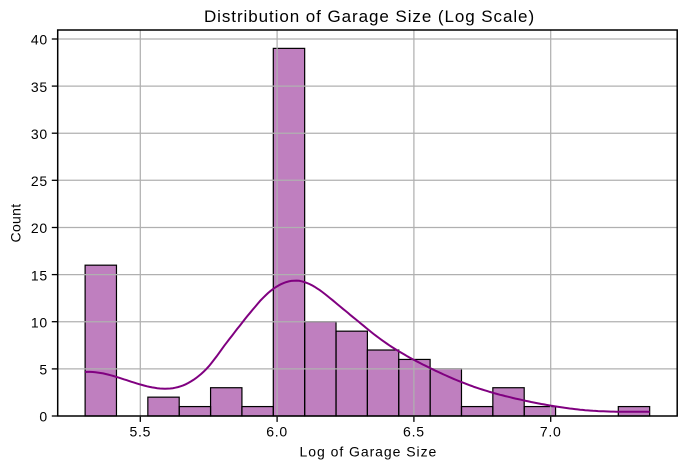  I want to click on svg-text: Count, so click(15, 223).